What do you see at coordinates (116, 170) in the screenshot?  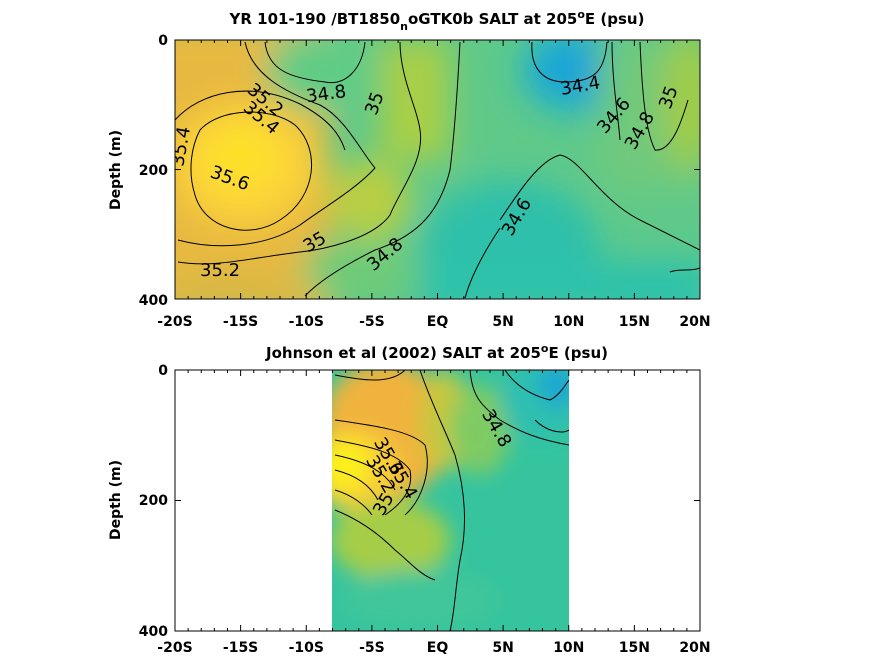 I see `top-y-axis-label: Depth (m)` at bounding box center [116, 170].